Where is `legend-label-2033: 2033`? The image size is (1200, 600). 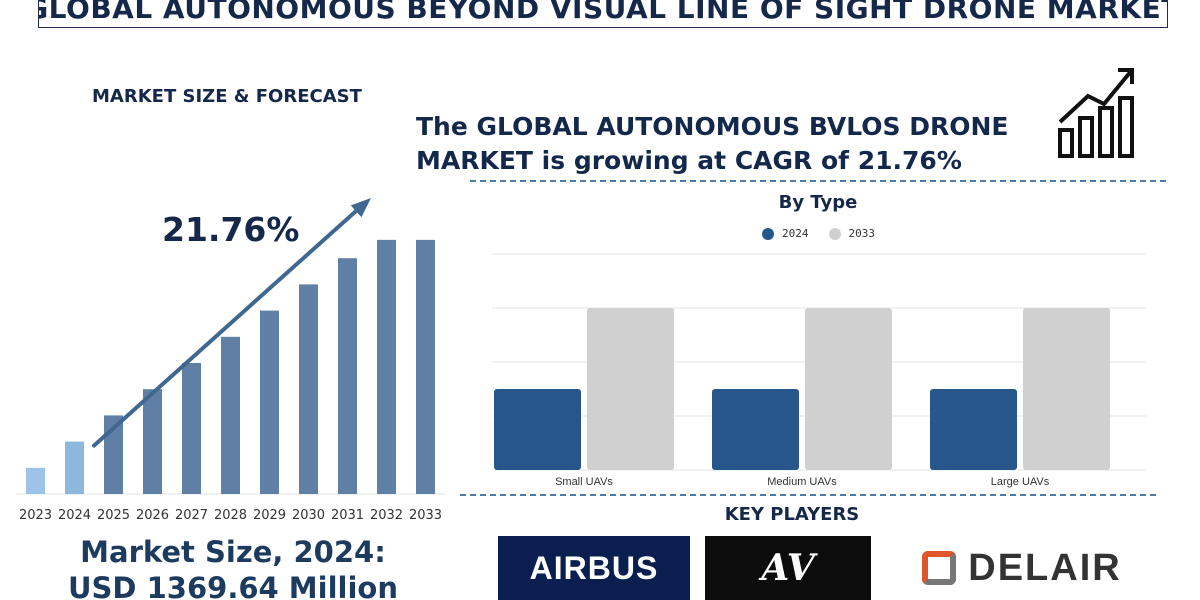 legend-label-2033: 2033 is located at coordinates (862, 233).